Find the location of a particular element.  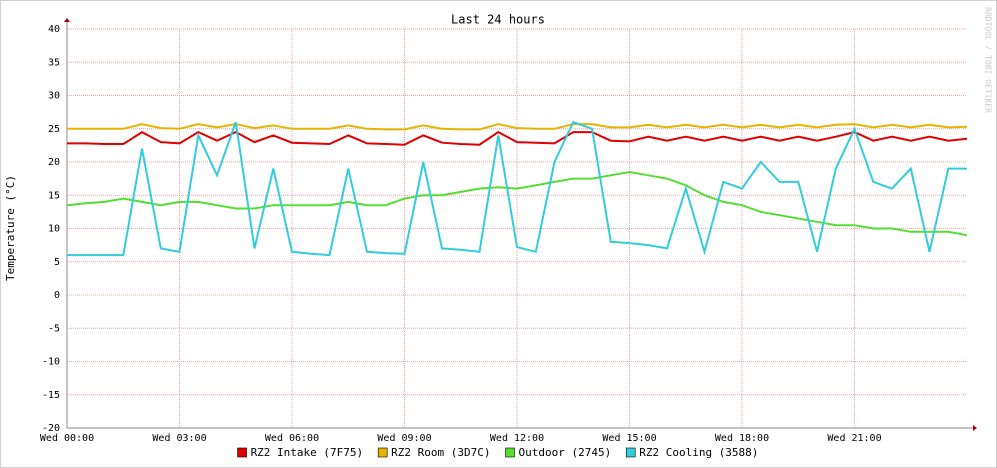

y-axis-label: Temperature (°C) is located at coordinates (10, 228).